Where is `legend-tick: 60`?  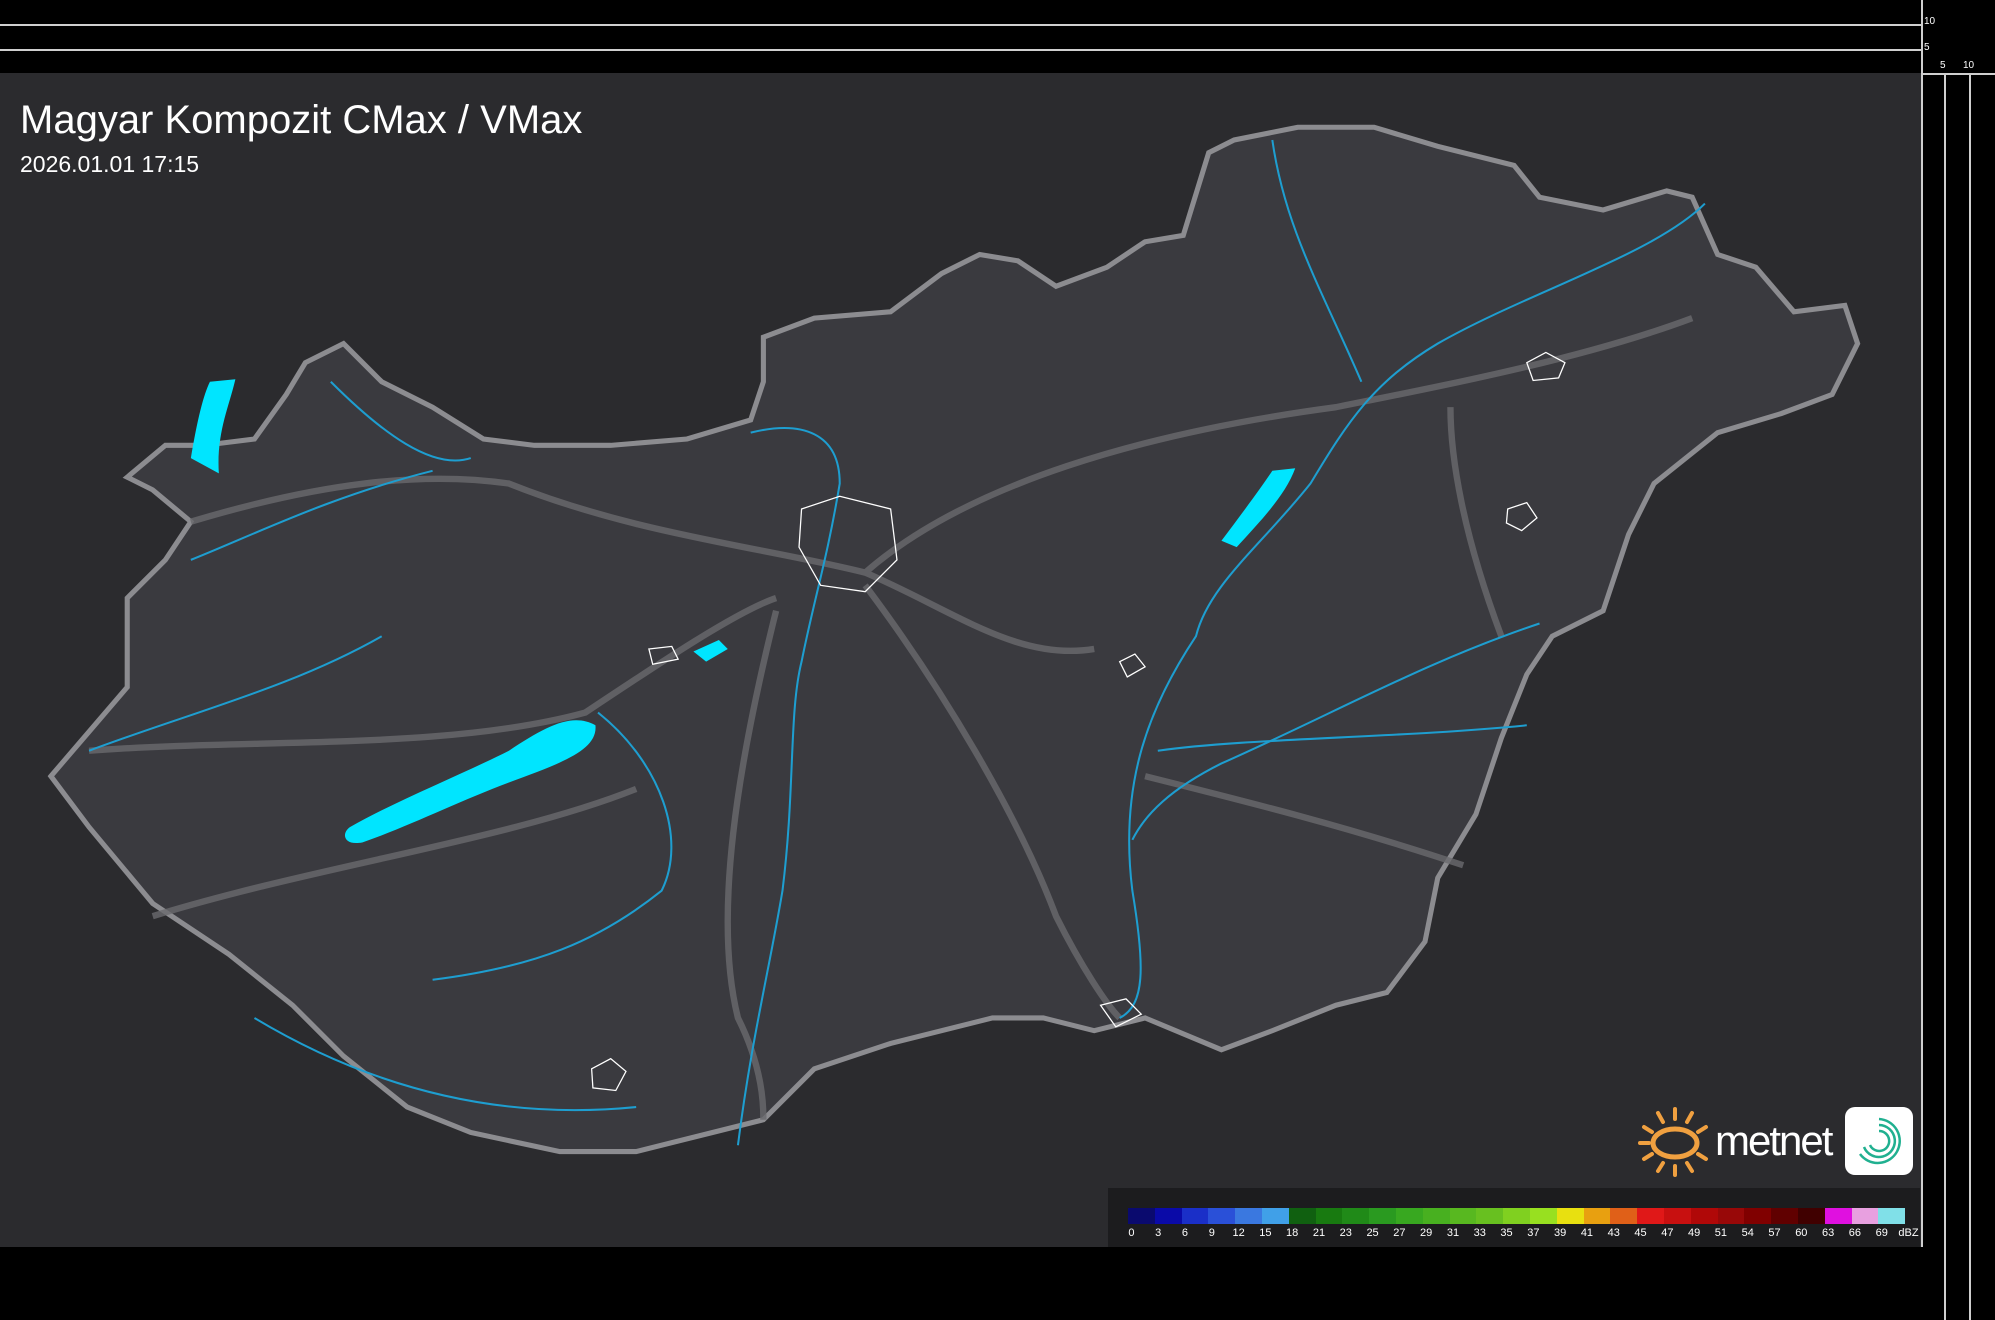 legend-tick: 60 is located at coordinates (1801, 1233).